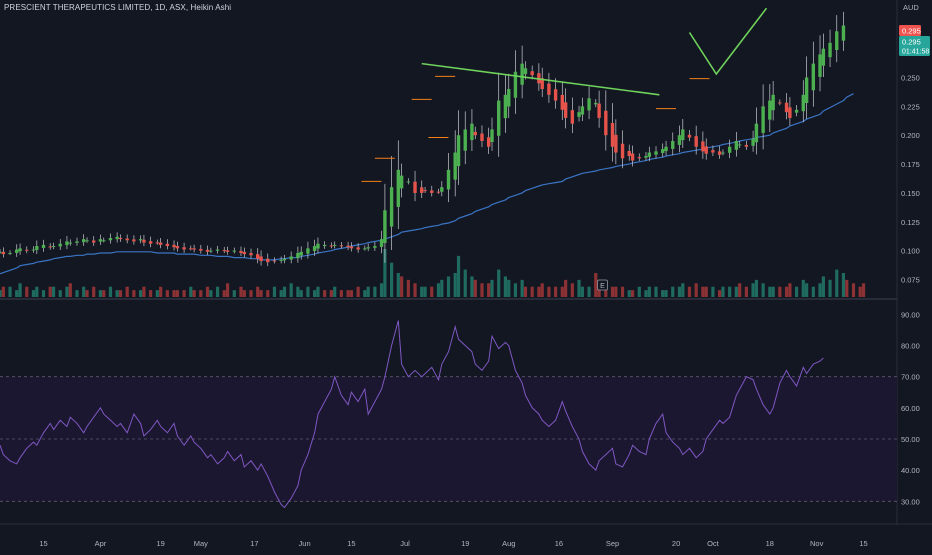 This screenshot has width=932, height=555. What do you see at coordinates (910, 439) in the screenshot?
I see `rsi-tick-label: 50.00` at bounding box center [910, 439].